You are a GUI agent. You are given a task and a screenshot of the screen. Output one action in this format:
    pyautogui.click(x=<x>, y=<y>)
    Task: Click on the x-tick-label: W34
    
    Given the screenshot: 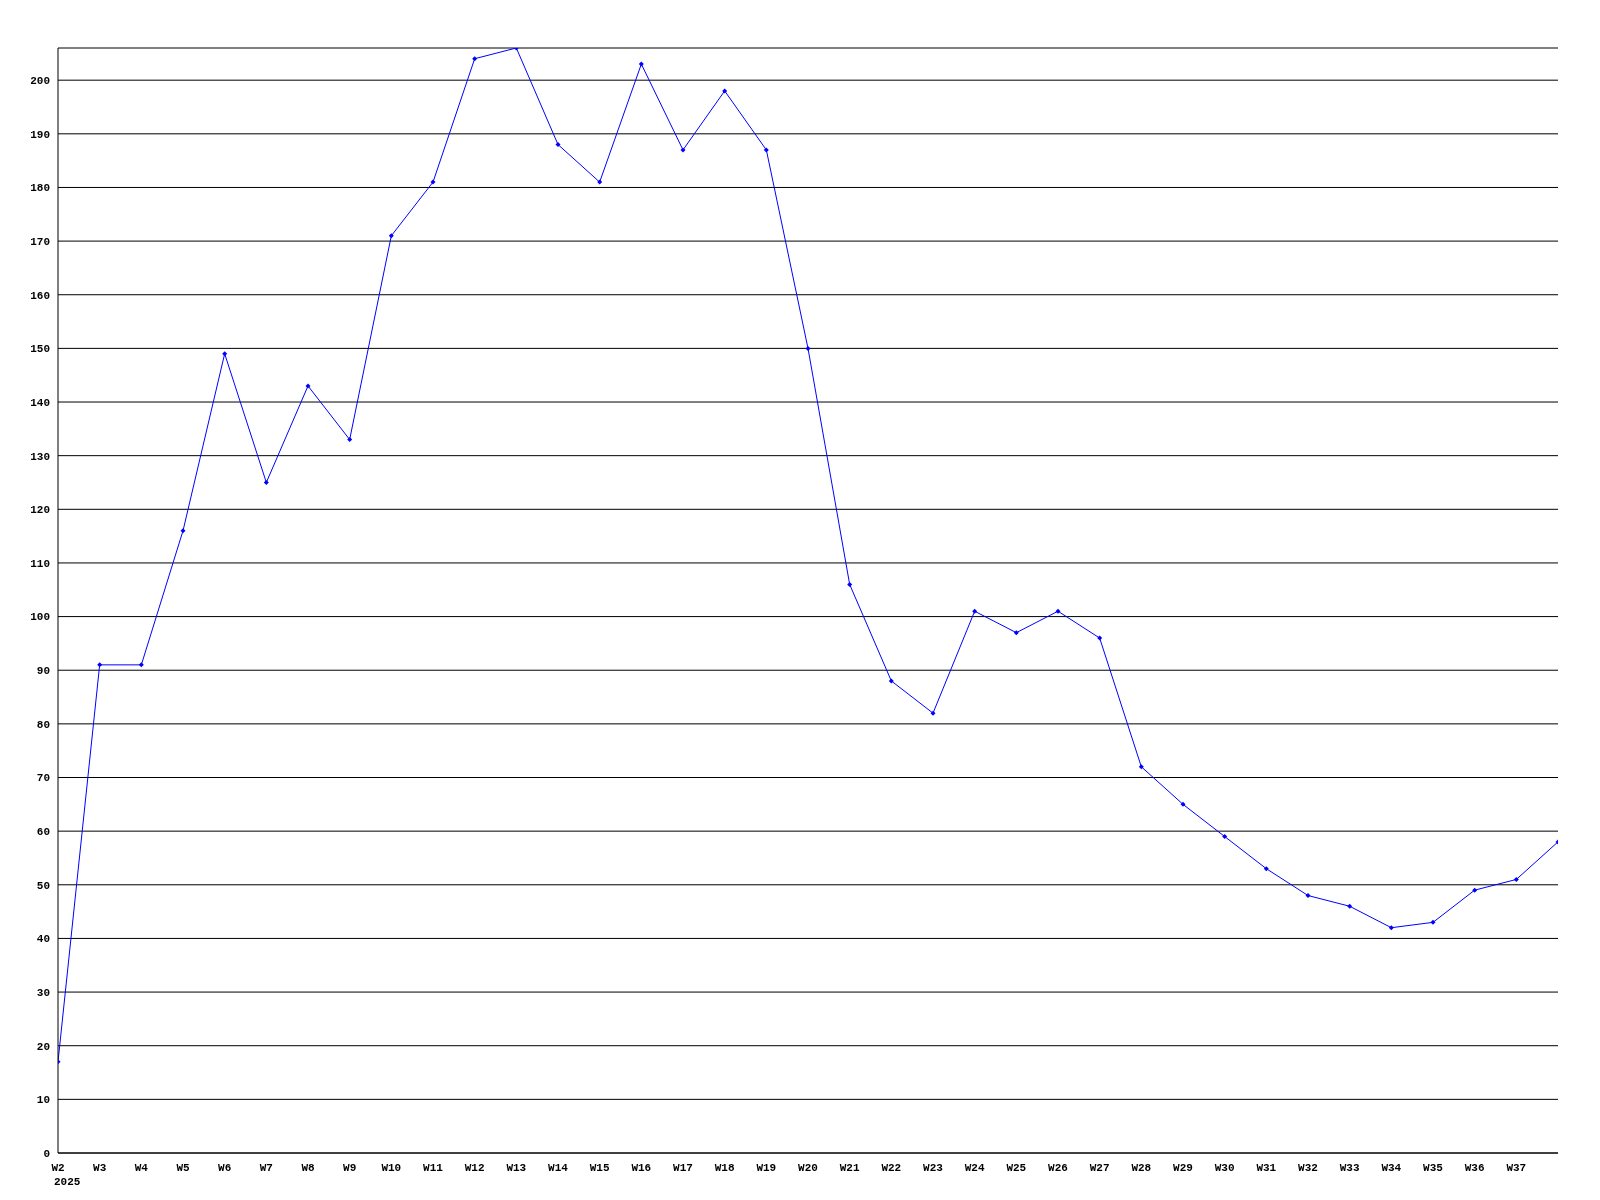 What is the action you would take?
    pyautogui.click(x=1391, y=1168)
    